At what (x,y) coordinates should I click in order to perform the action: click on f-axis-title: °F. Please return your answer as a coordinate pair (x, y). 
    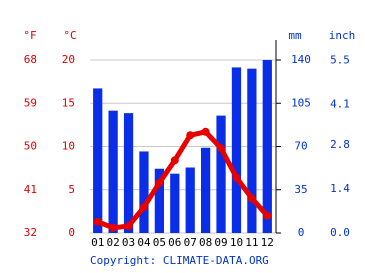
    Looking at the image, I should click on (29, 35).